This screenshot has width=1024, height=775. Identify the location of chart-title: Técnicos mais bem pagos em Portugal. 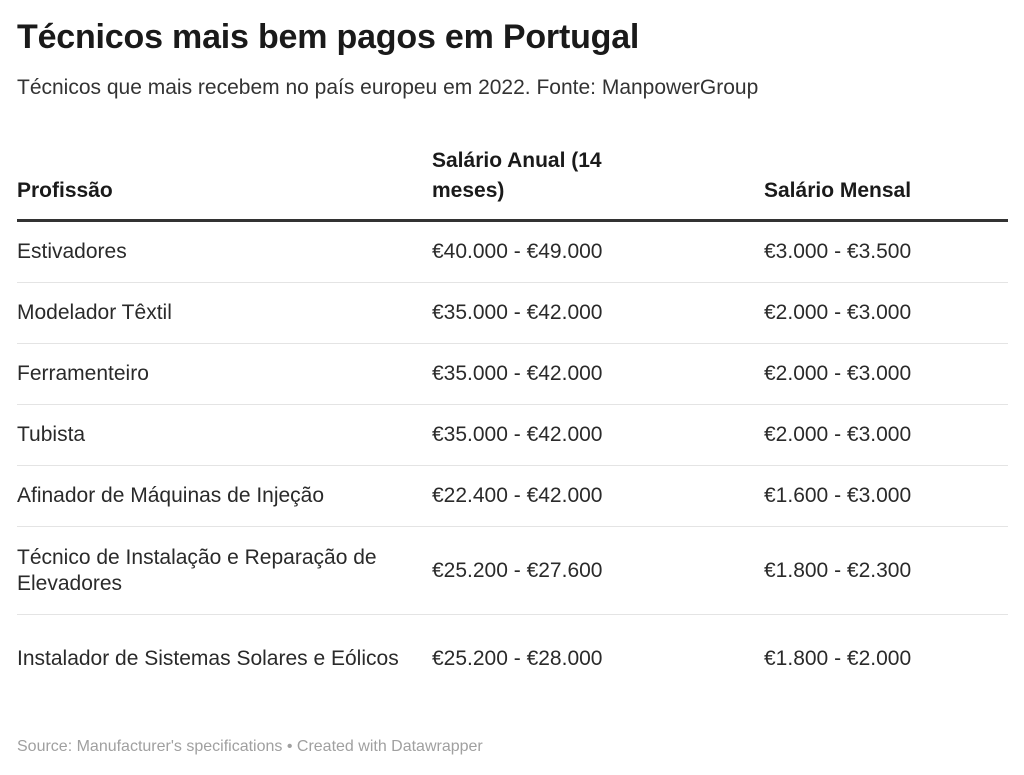
(328, 37).